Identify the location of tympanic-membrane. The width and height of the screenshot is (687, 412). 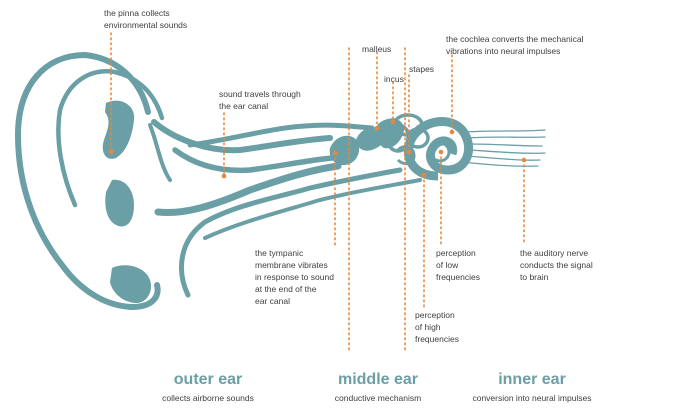
(344, 150).